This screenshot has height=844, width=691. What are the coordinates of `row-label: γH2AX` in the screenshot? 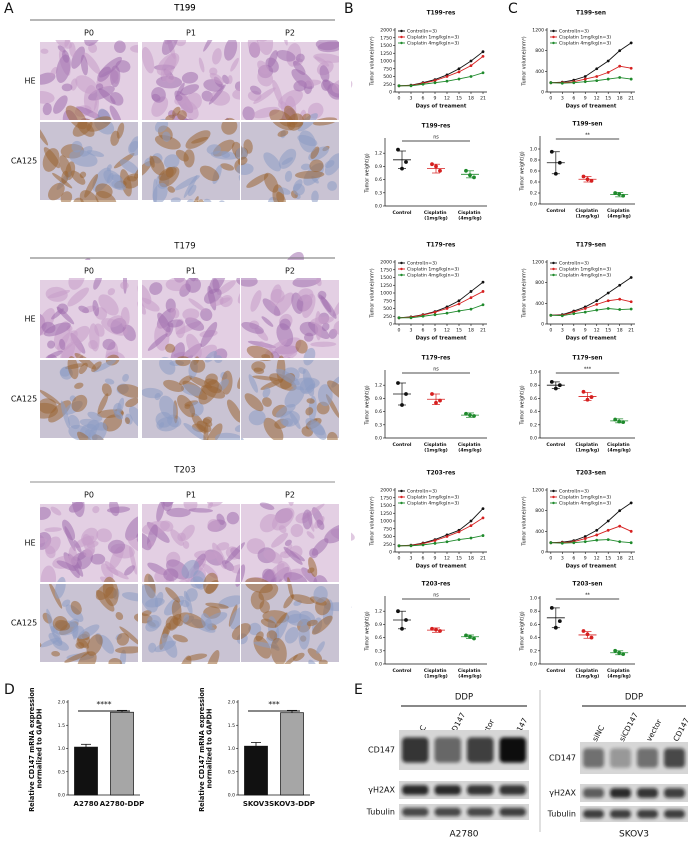 It's located at (381, 790).